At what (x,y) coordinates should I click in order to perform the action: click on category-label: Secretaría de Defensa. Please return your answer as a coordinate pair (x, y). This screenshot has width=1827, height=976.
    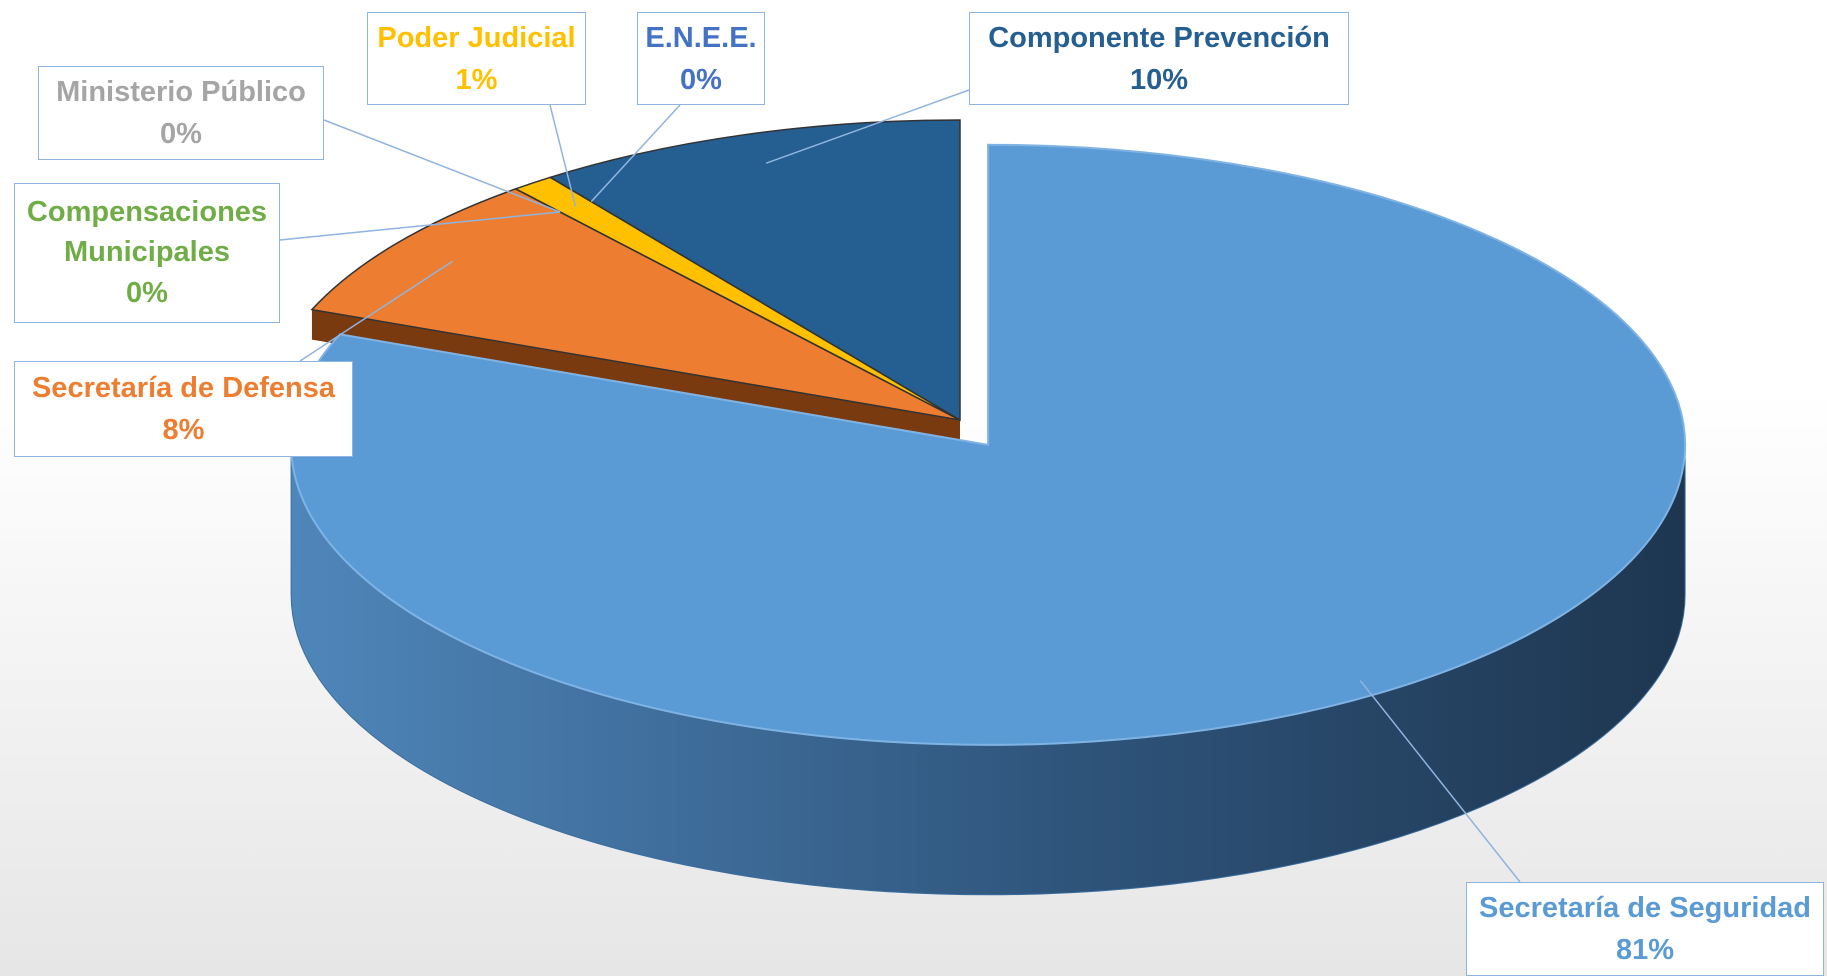
    Looking at the image, I should click on (183, 388).